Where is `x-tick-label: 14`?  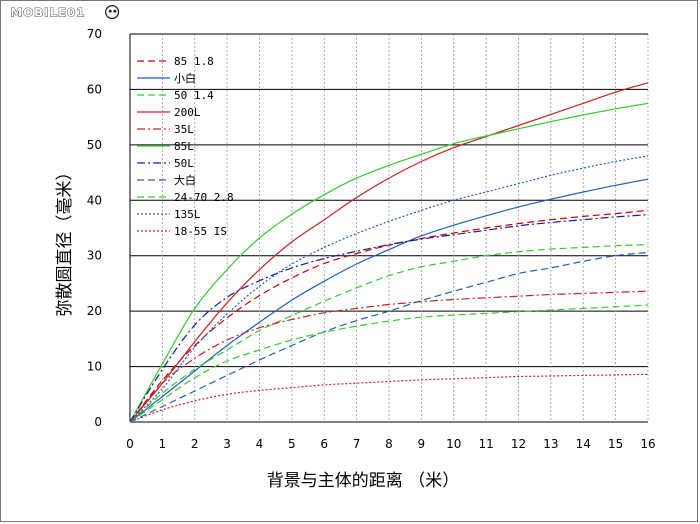
x-tick-label: 14 is located at coordinates (583, 444).